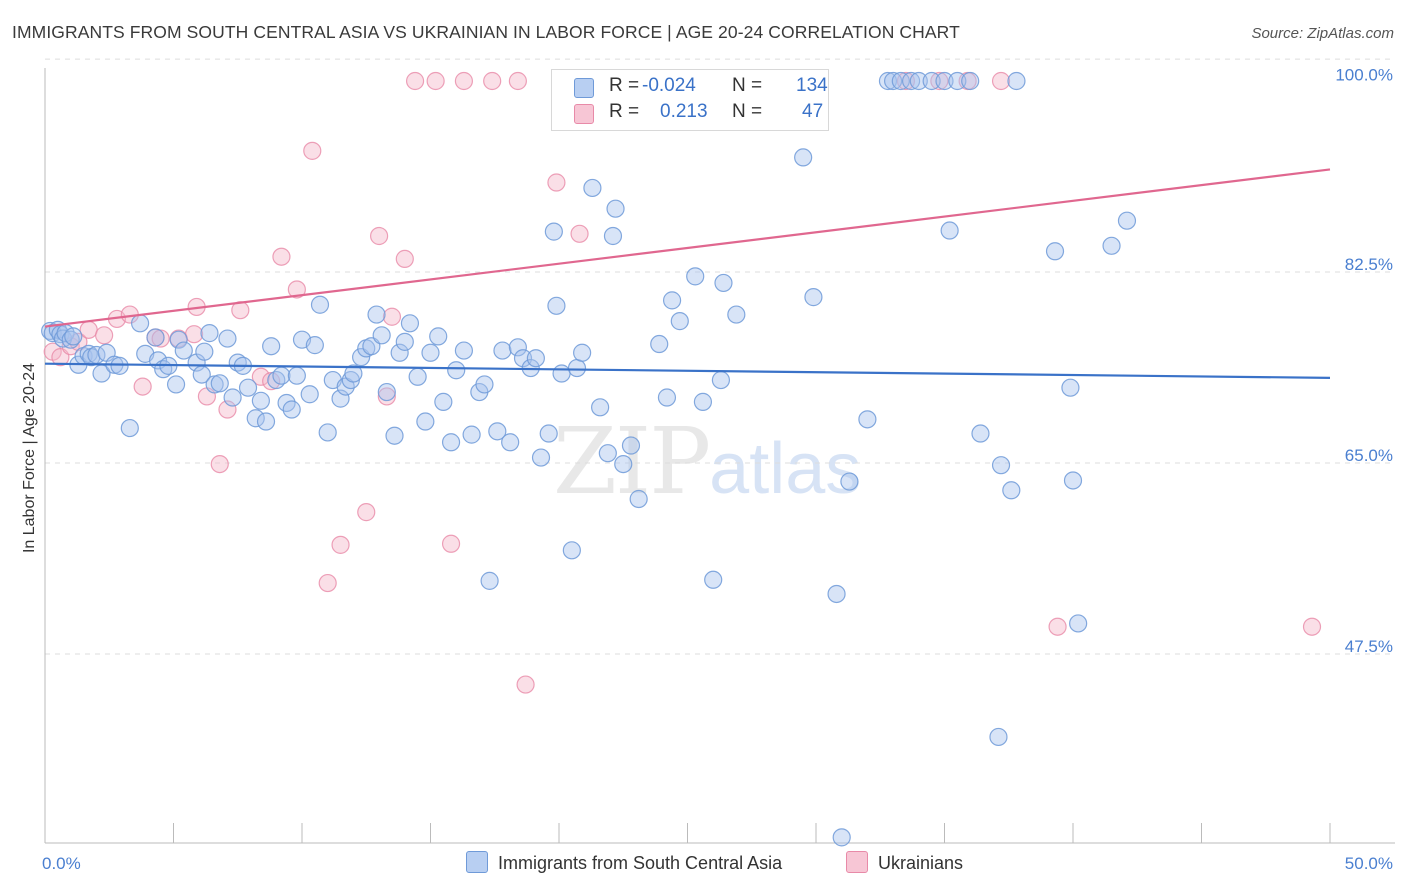 The width and height of the screenshot is (1406, 892). Describe the element at coordinates (584, 88) in the screenshot. I see `legend-swatch-blue` at that location.